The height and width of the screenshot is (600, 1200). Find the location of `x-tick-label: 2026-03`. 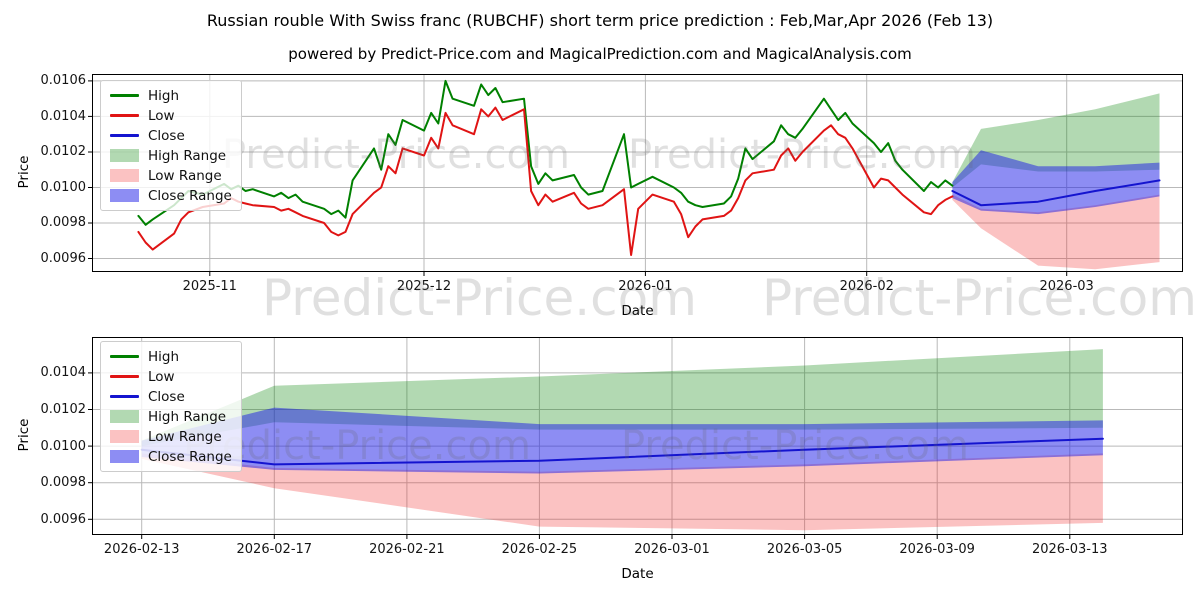

x-tick-label: 2026-03 is located at coordinates (1066, 286).